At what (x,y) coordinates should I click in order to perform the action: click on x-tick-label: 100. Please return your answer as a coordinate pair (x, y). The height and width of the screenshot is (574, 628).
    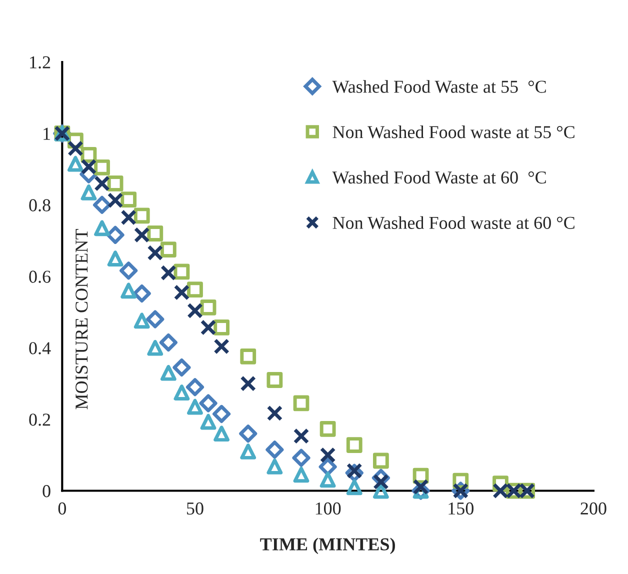
    Looking at the image, I should click on (328, 508).